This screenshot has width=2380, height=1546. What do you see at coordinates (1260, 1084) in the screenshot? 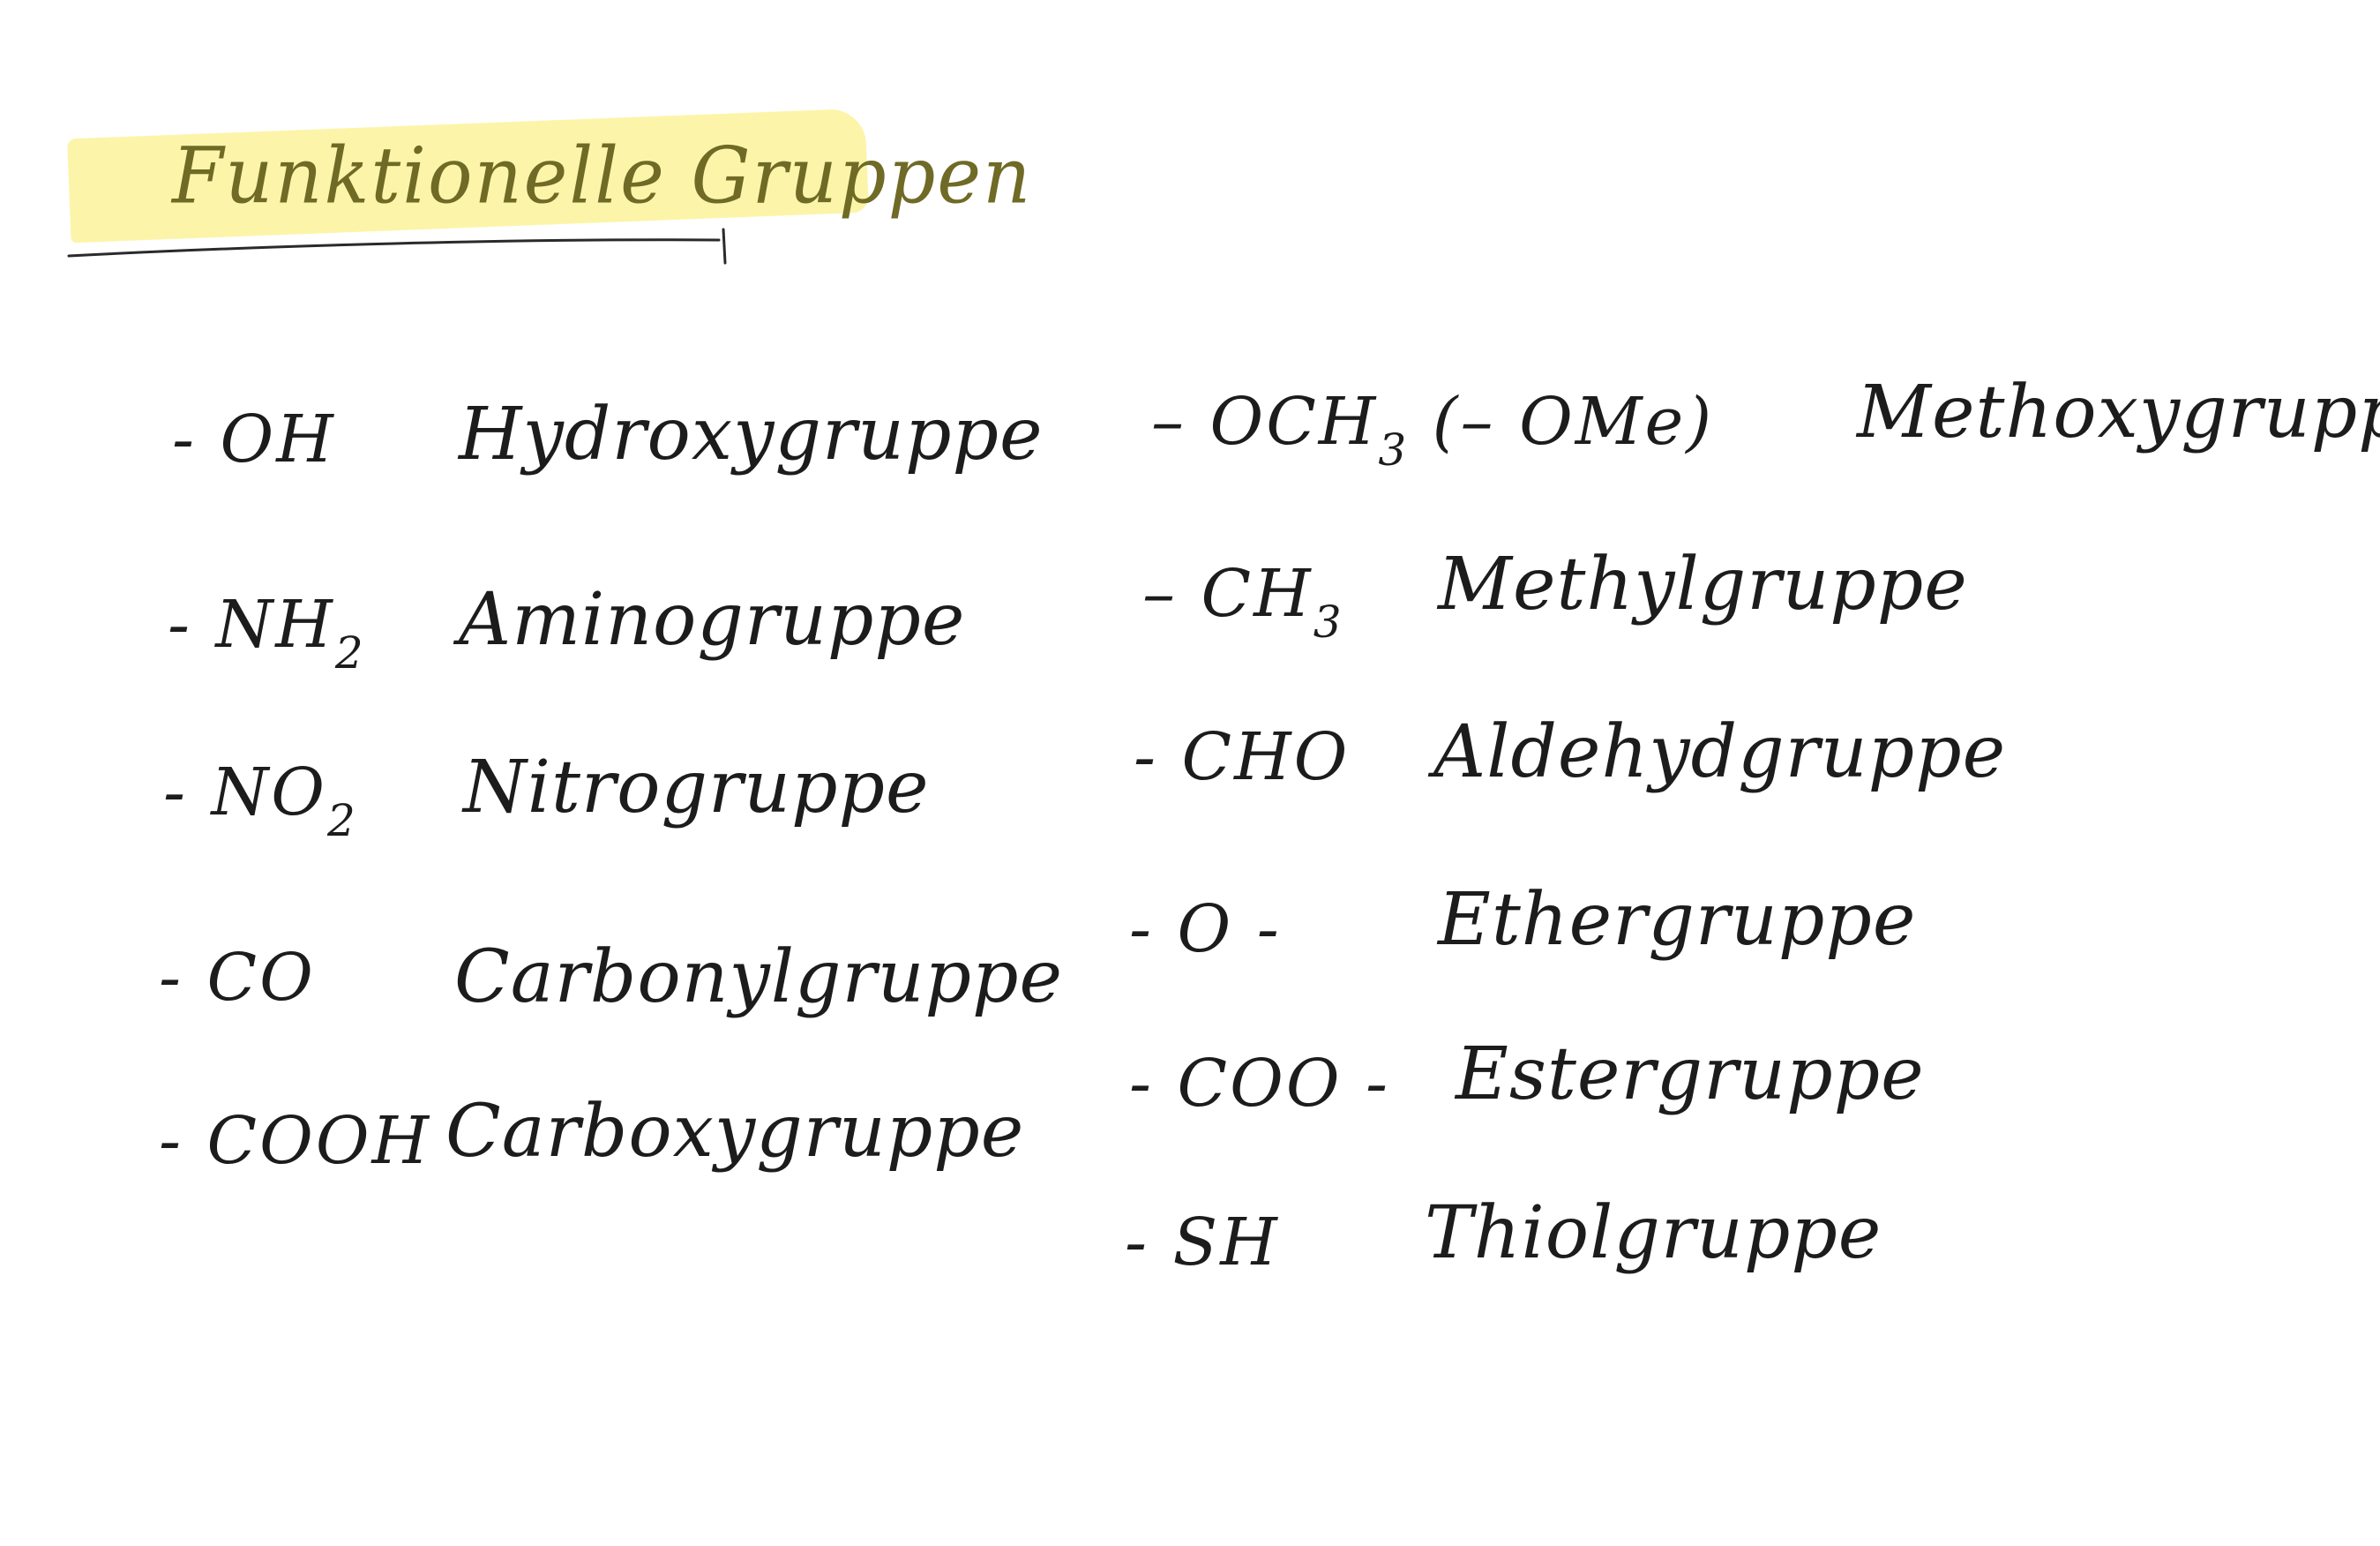
I see `formula-right-4: - COO -` at bounding box center [1260, 1084].